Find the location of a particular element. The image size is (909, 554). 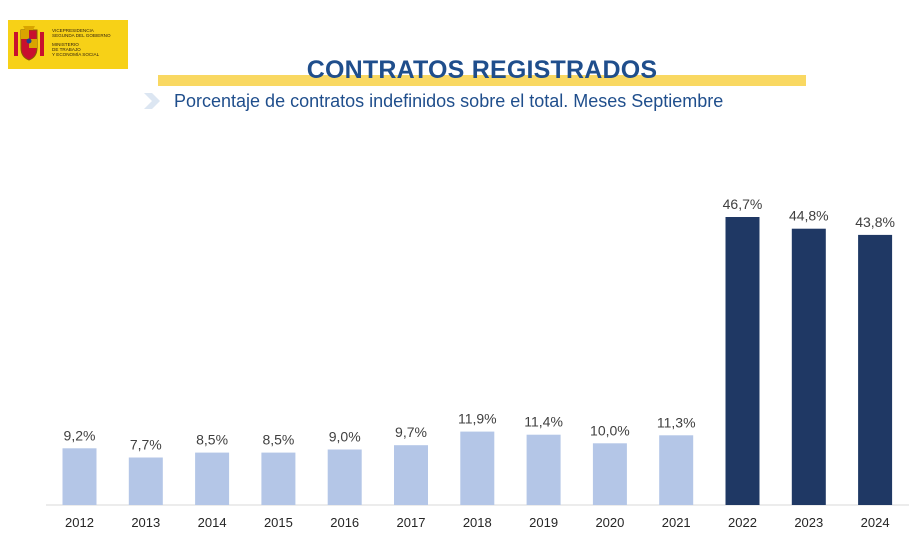

data-label-2015: 8,5% is located at coordinates (278, 440).